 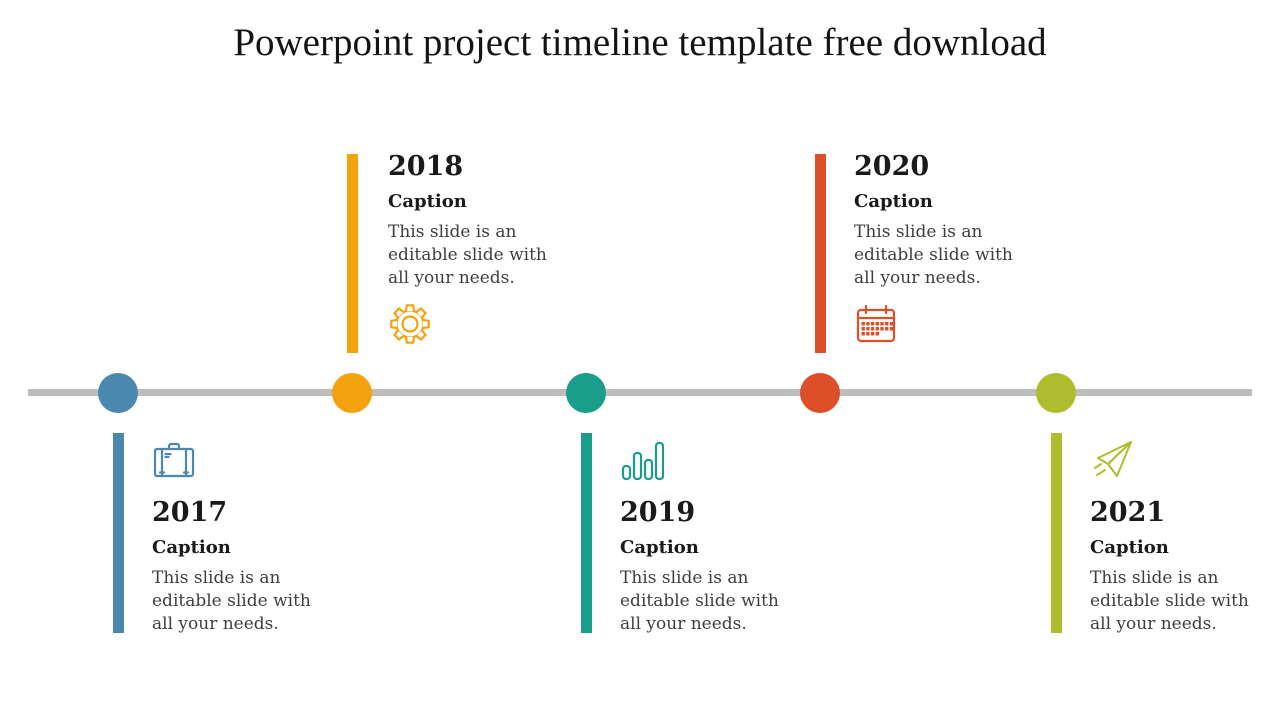 What do you see at coordinates (1056, 393) in the screenshot?
I see `timeline-dot-2021` at bounding box center [1056, 393].